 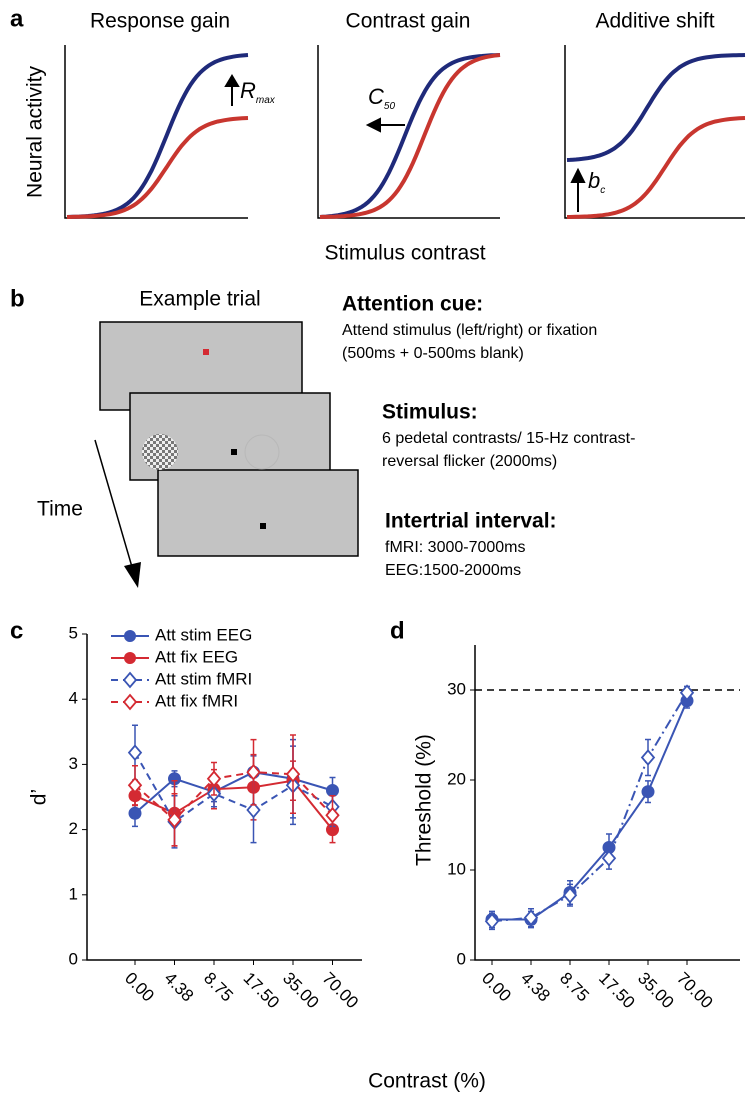 What do you see at coordinates (160, 452) in the screenshot?
I see `stimulus` at bounding box center [160, 452].